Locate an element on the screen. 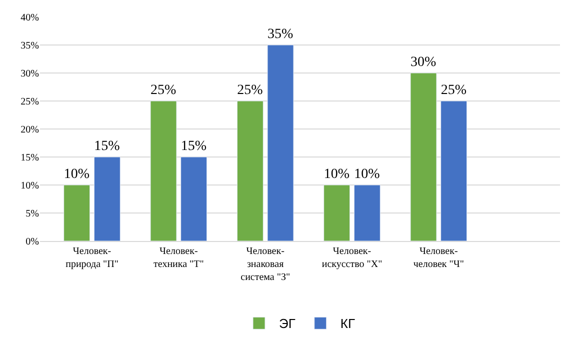 The image size is (580, 350). legend-label: ЭГ is located at coordinates (287, 324).